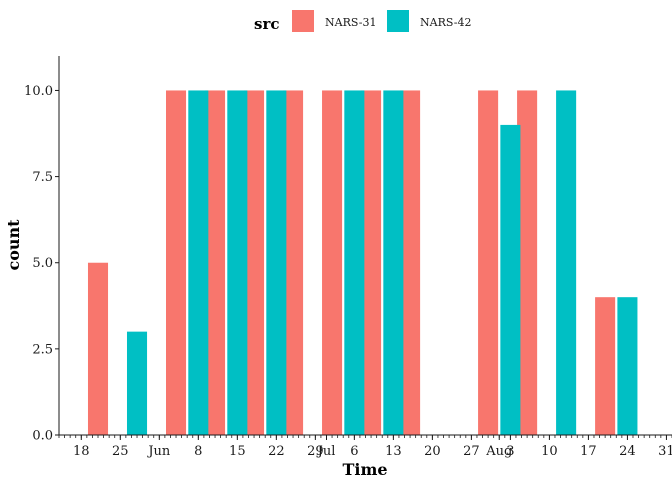 The image size is (672, 480). I want to click on x-tick-label: 6, so click(354, 451).